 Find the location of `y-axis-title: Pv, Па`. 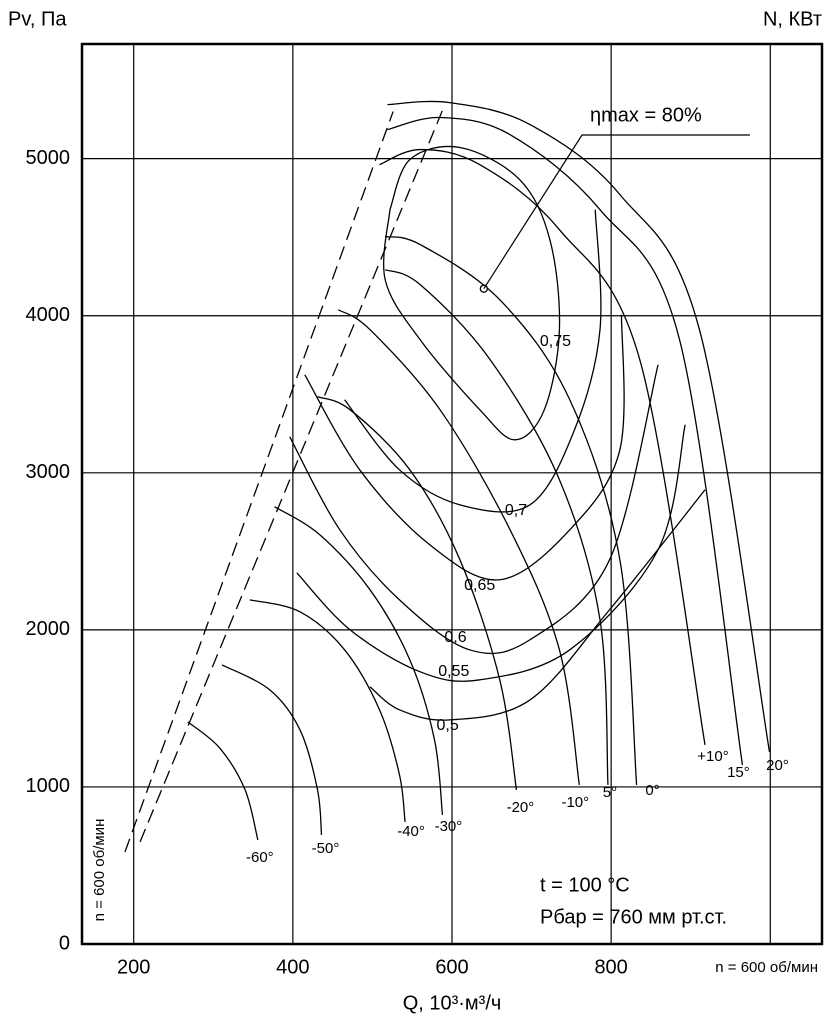

y-axis-title: Pv, Па is located at coordinates (37, 19).